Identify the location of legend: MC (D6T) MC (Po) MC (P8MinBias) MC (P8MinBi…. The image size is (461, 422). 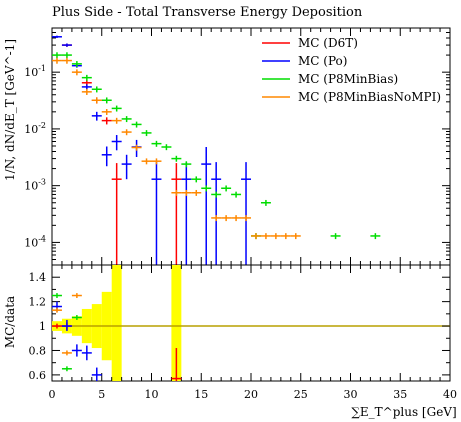
(351, 70).